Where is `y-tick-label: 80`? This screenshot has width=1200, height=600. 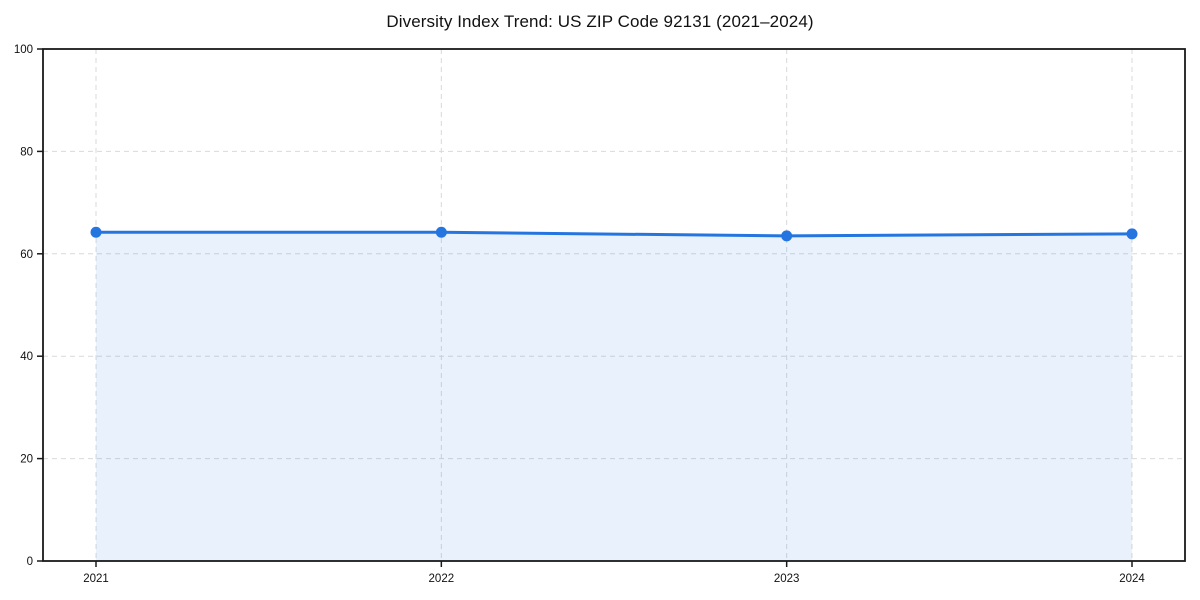 y-tick-label: 80 is located at coordinates (26, 152).